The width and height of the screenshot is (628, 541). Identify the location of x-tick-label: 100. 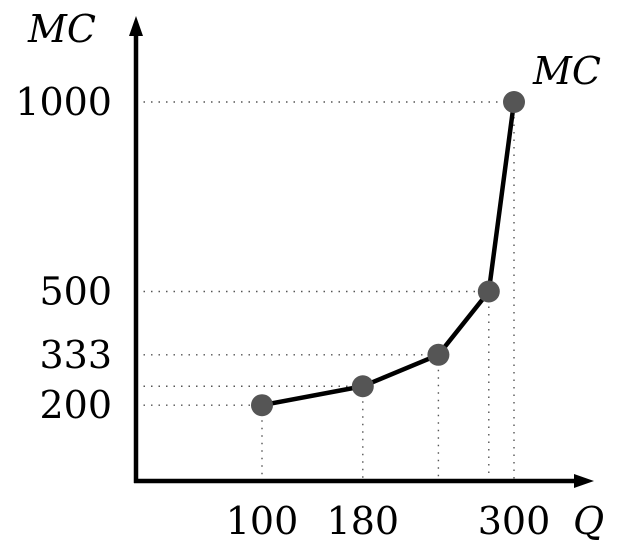
(262, 520).